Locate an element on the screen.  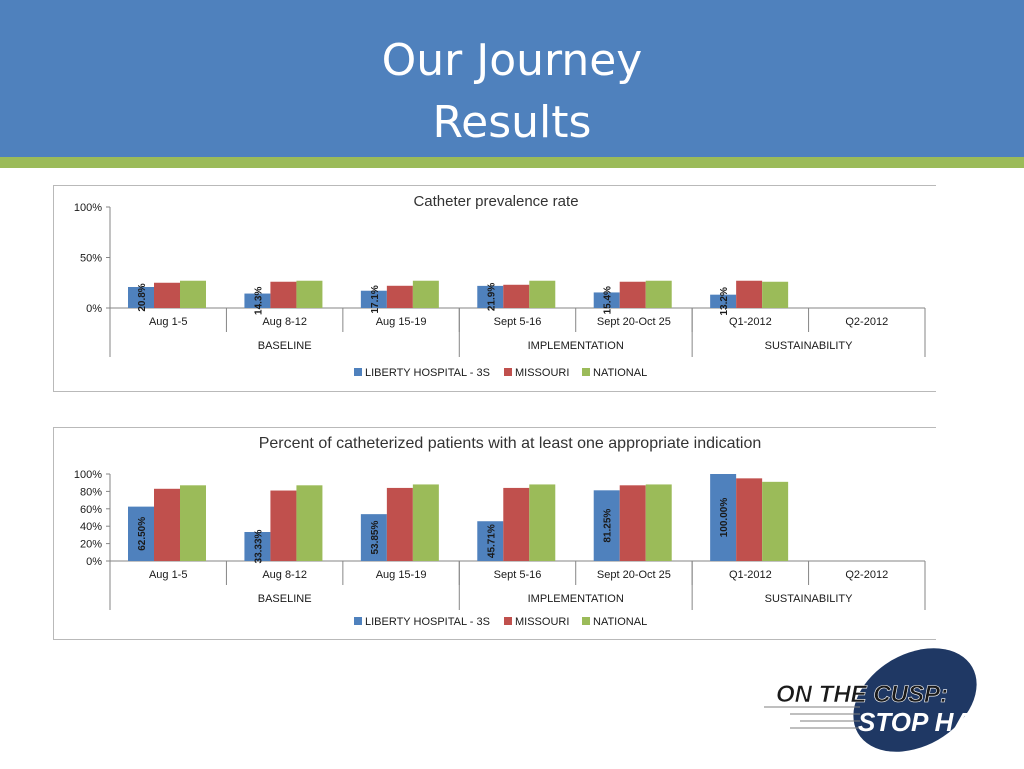
slide-title-line1: Our Journey is located at coordinates (512, 60).